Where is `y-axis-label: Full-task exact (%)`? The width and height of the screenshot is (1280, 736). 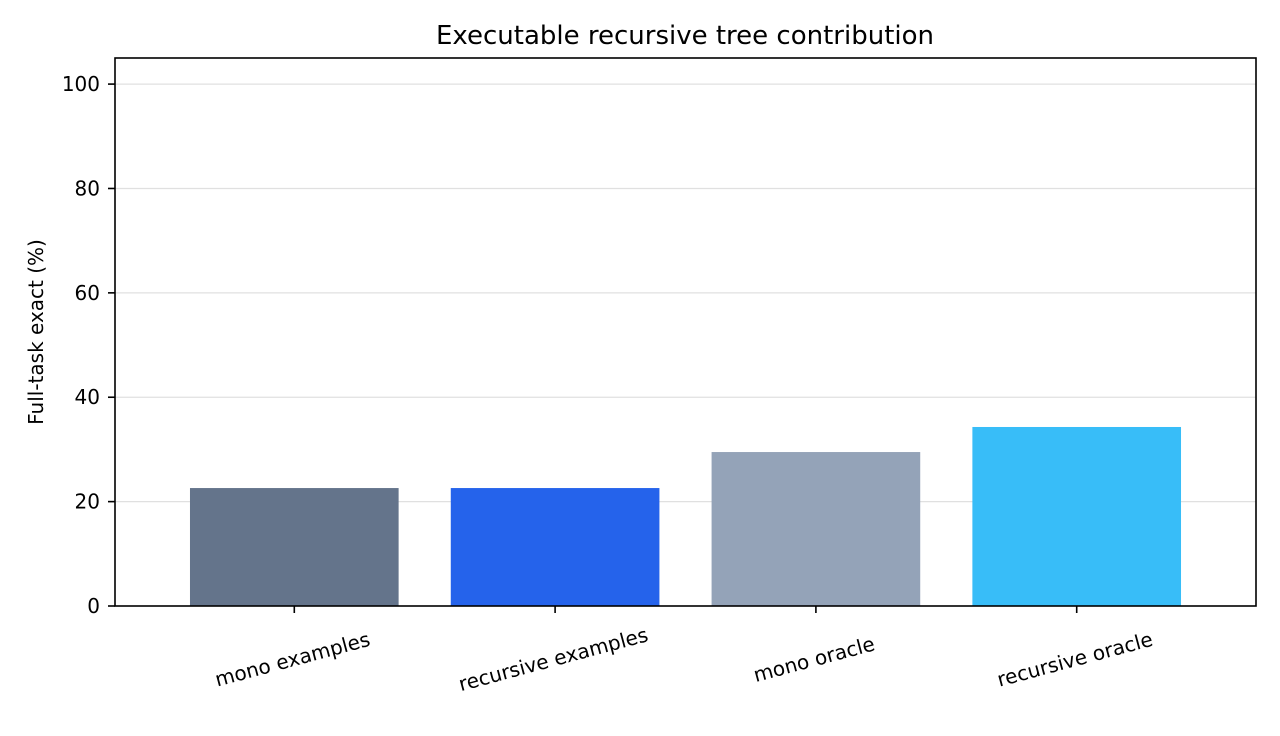 y-axis-label: Full-task exact (%) is located at coordinates (36, 332).